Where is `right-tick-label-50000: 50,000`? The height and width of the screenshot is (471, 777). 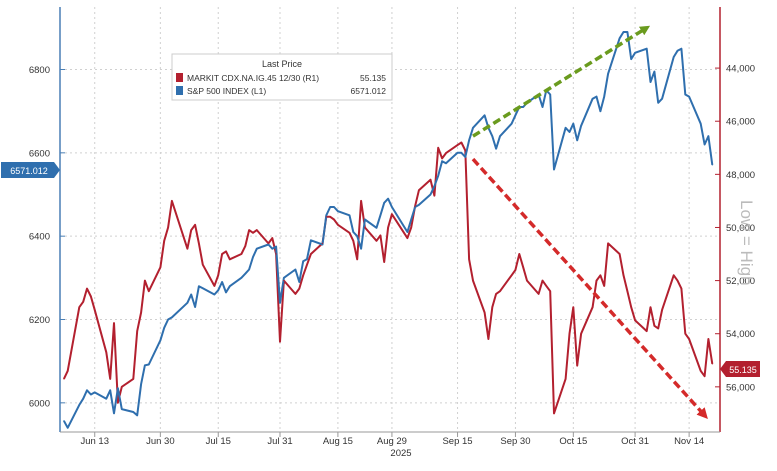 right-tick-label-50000: 50,000 is located at coordinates (740, 228).